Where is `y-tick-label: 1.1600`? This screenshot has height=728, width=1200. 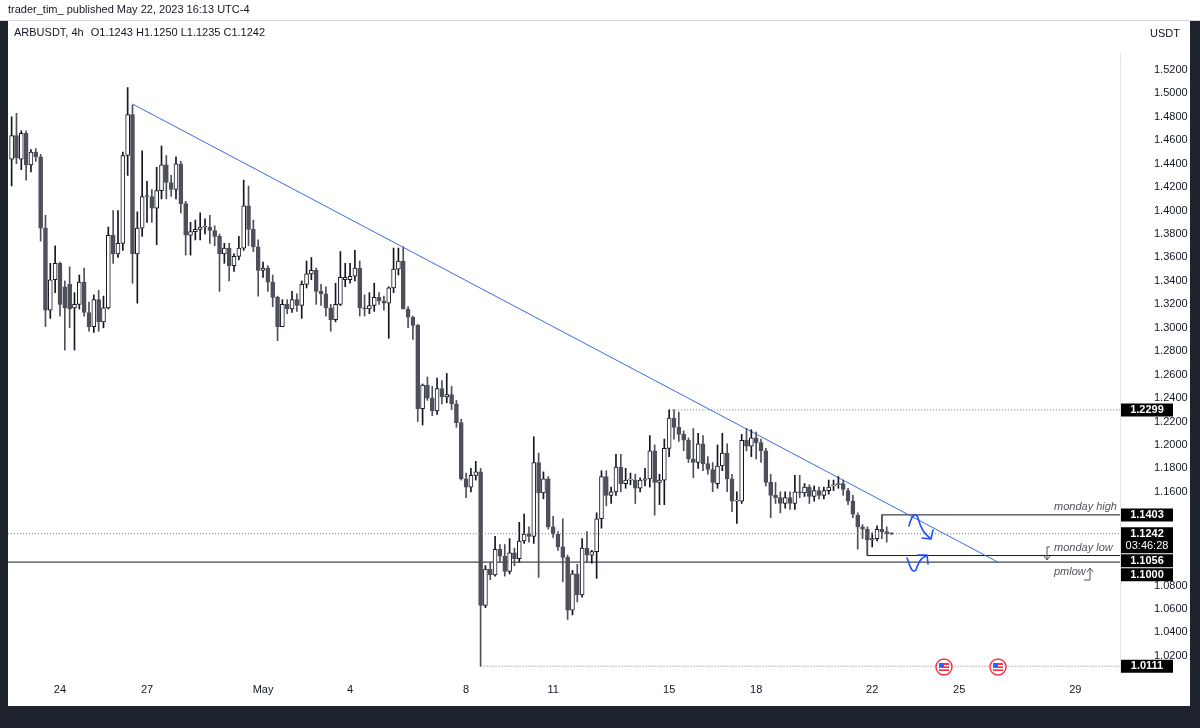
y-tick-label: 1.1600 is located at coordinates (1171, 490).